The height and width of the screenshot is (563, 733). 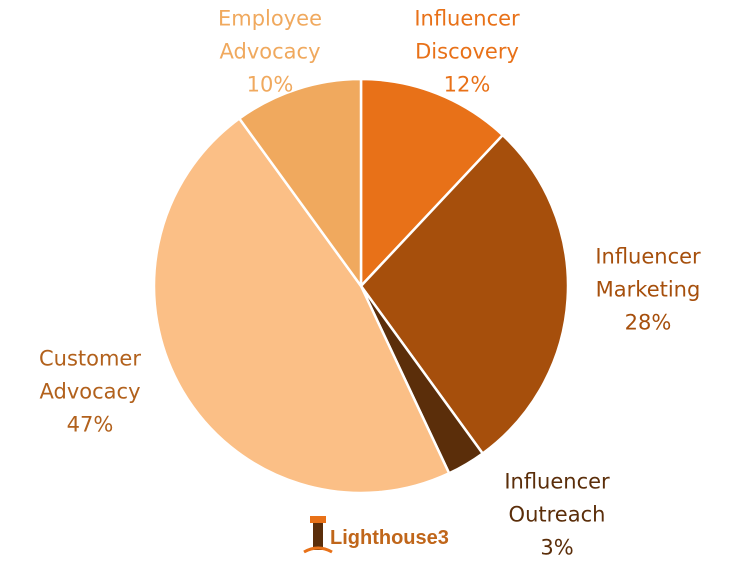 I want to click on category-label: Influencer Outreach, so click(x=557, y=498).